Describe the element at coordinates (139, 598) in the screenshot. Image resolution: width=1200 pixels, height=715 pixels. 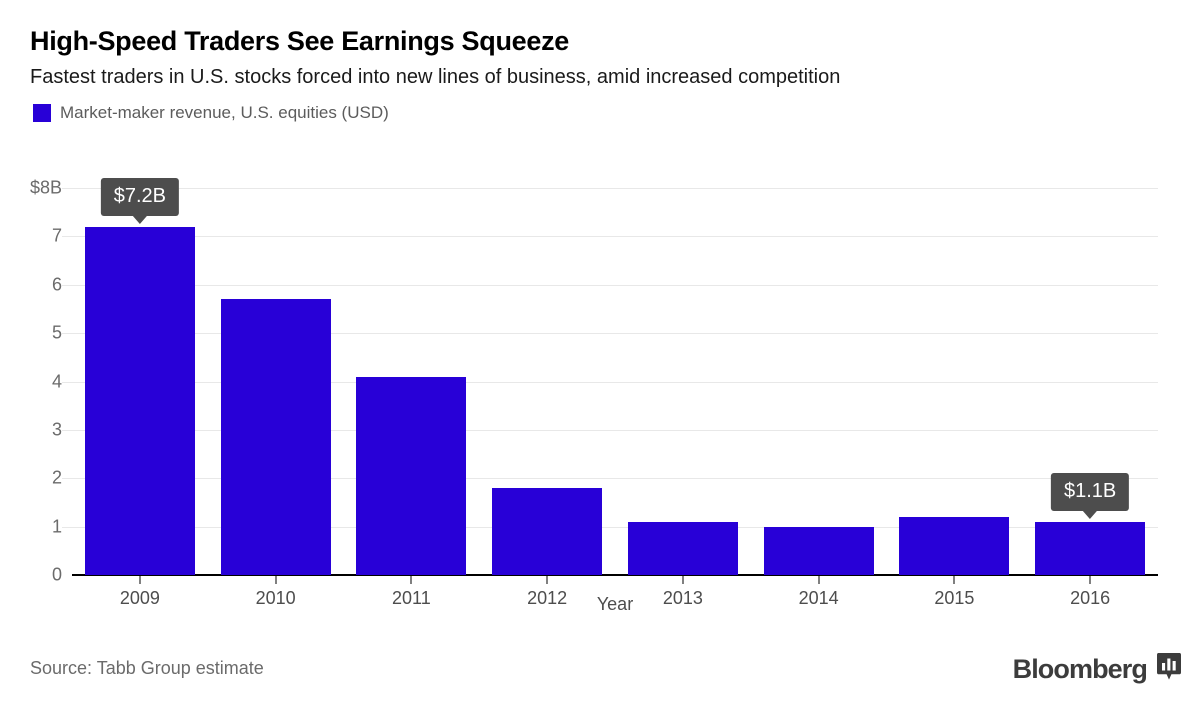
I see `x-axis-tick-label-2009: 2009` at that location.